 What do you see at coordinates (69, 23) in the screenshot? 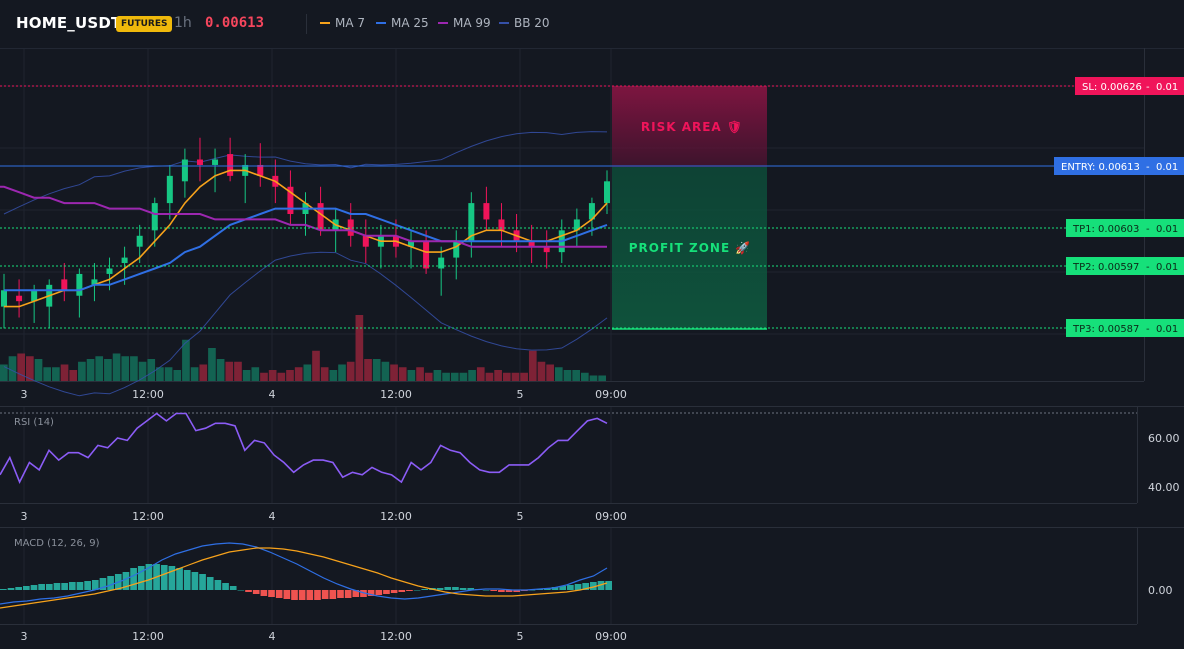
I see `symbol-name: HOME_USDT` at bounding box center [69, 23].